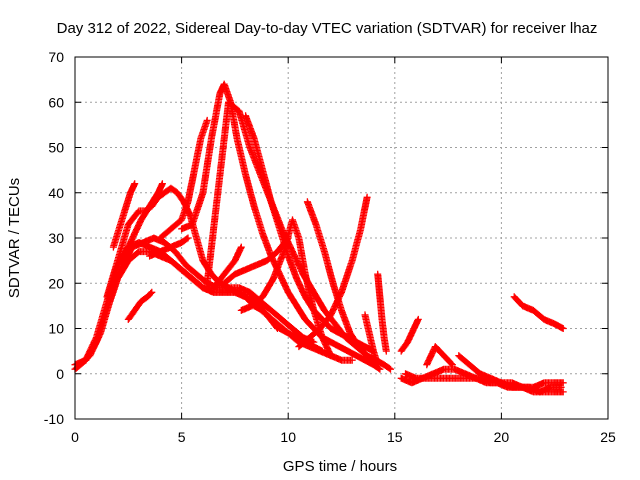 This screenshot has width=640, height=480. I want to click on x-tick-label: 15, so click(395, 437).